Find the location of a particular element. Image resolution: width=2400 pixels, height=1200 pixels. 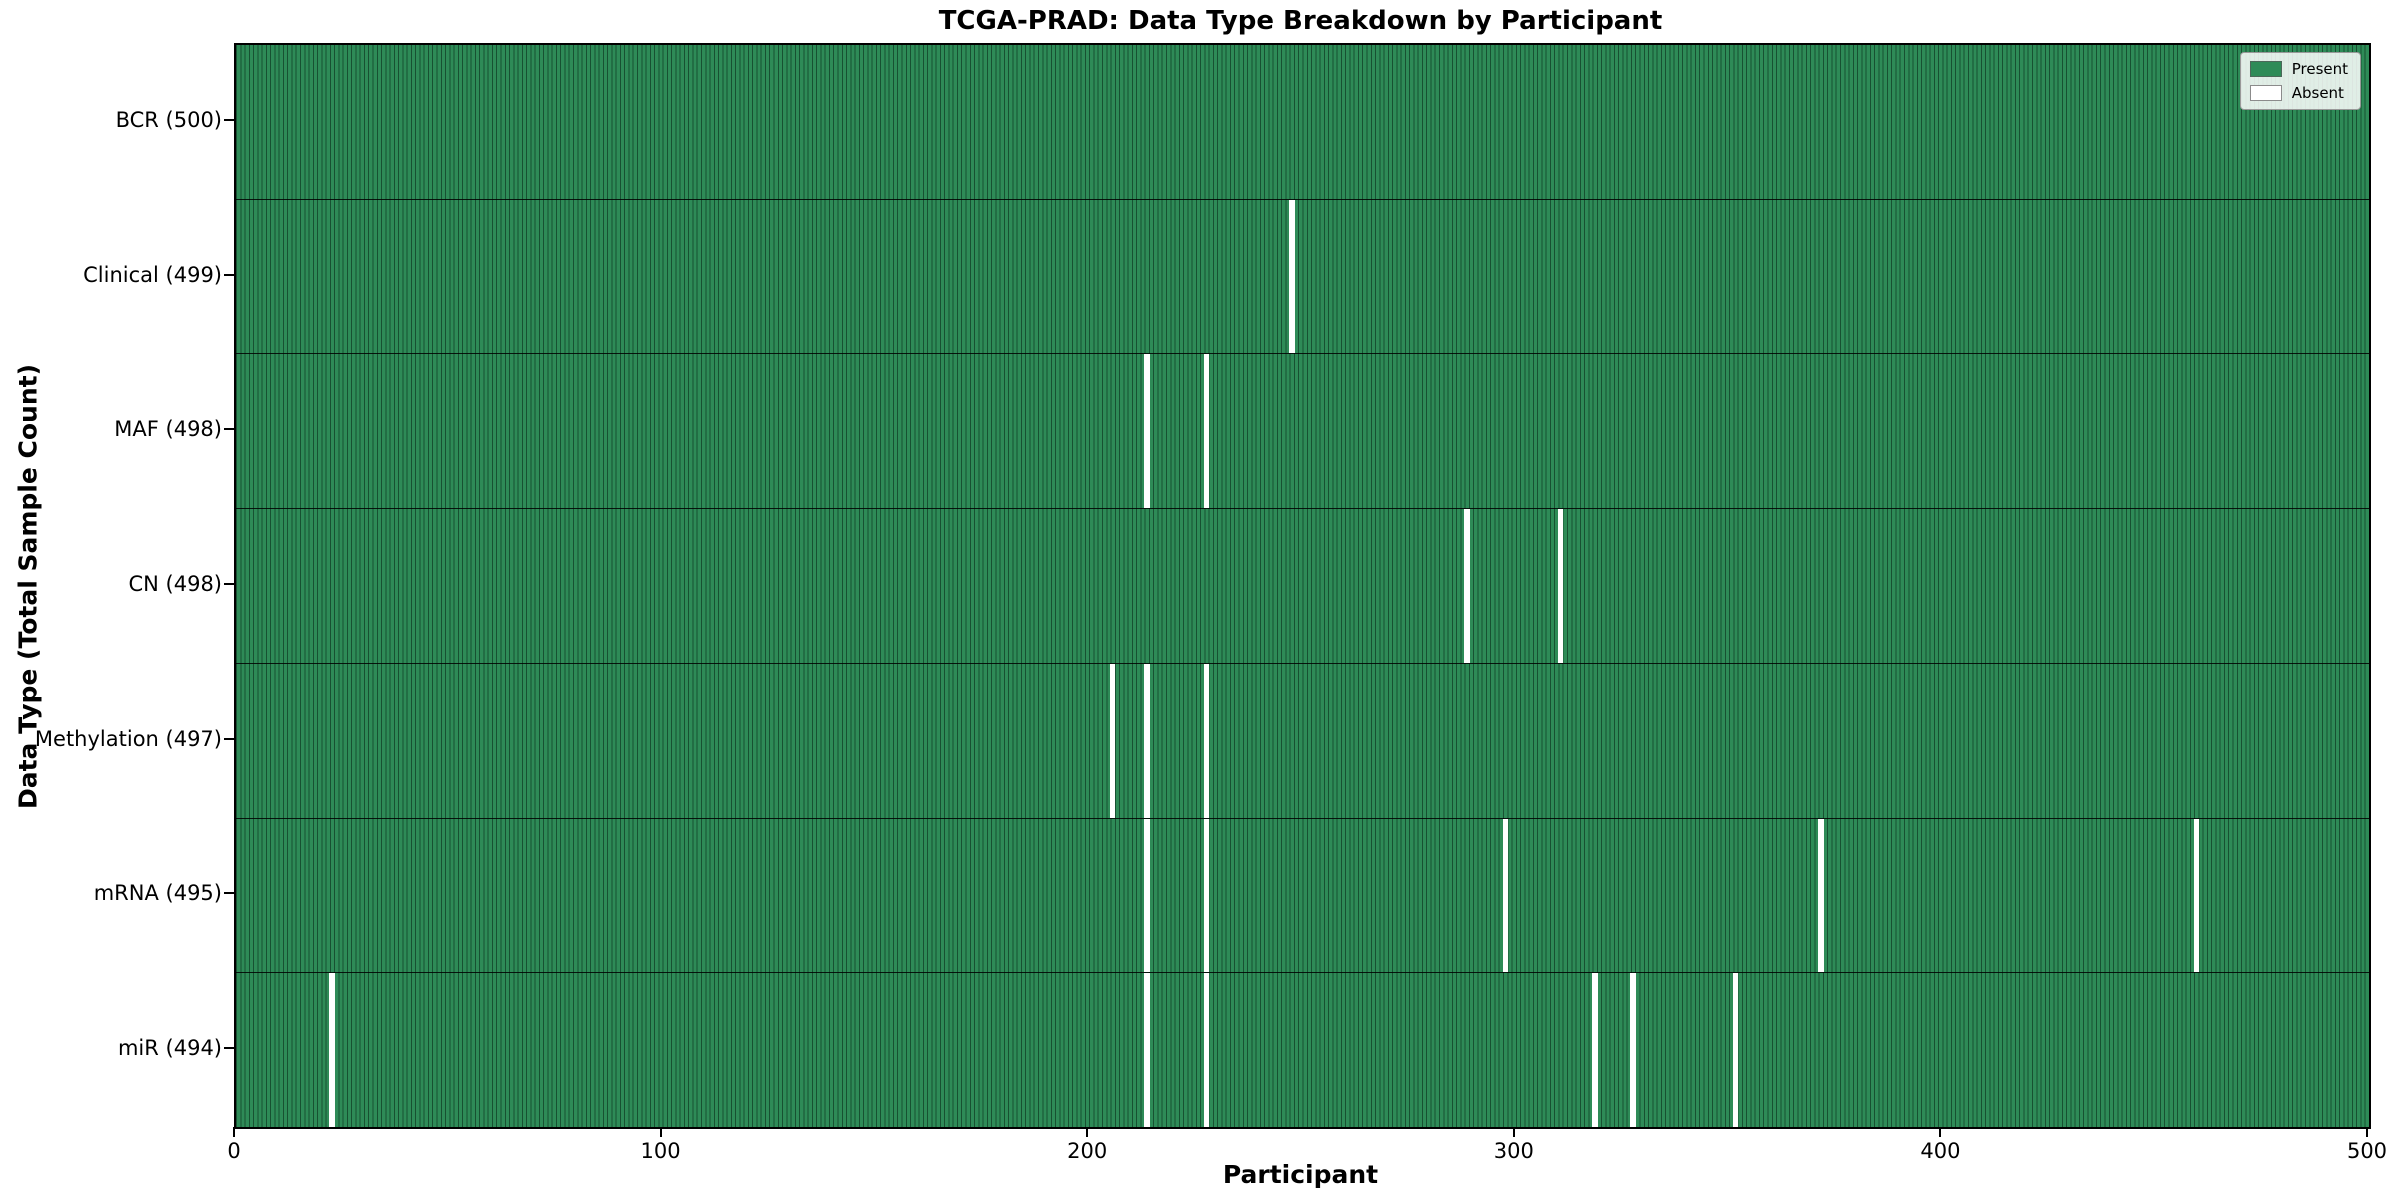

legend-item-absent: Absent is located at coordinates (2298, 93).